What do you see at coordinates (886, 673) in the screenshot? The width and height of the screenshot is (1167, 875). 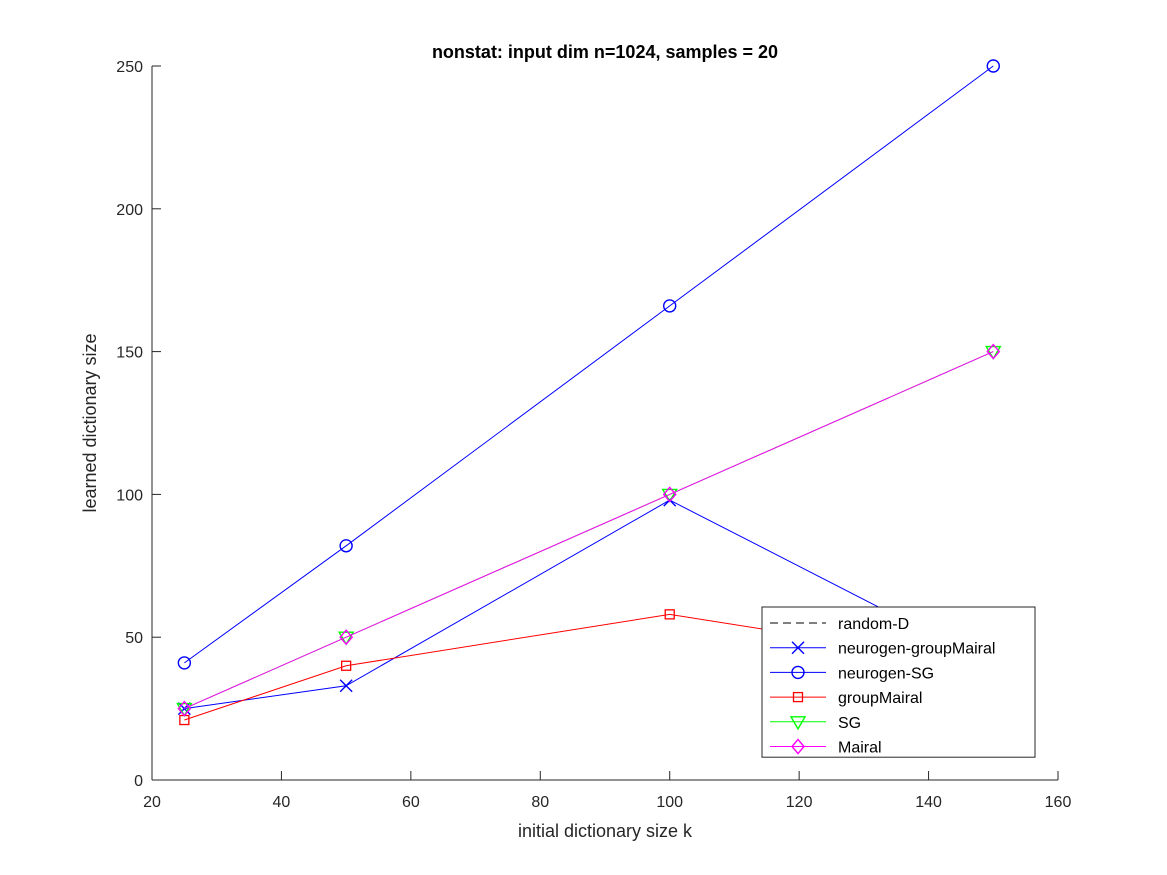 I see `legend-label-neurogen-SG: neurogen-SG` at bounding box center [886, 673].